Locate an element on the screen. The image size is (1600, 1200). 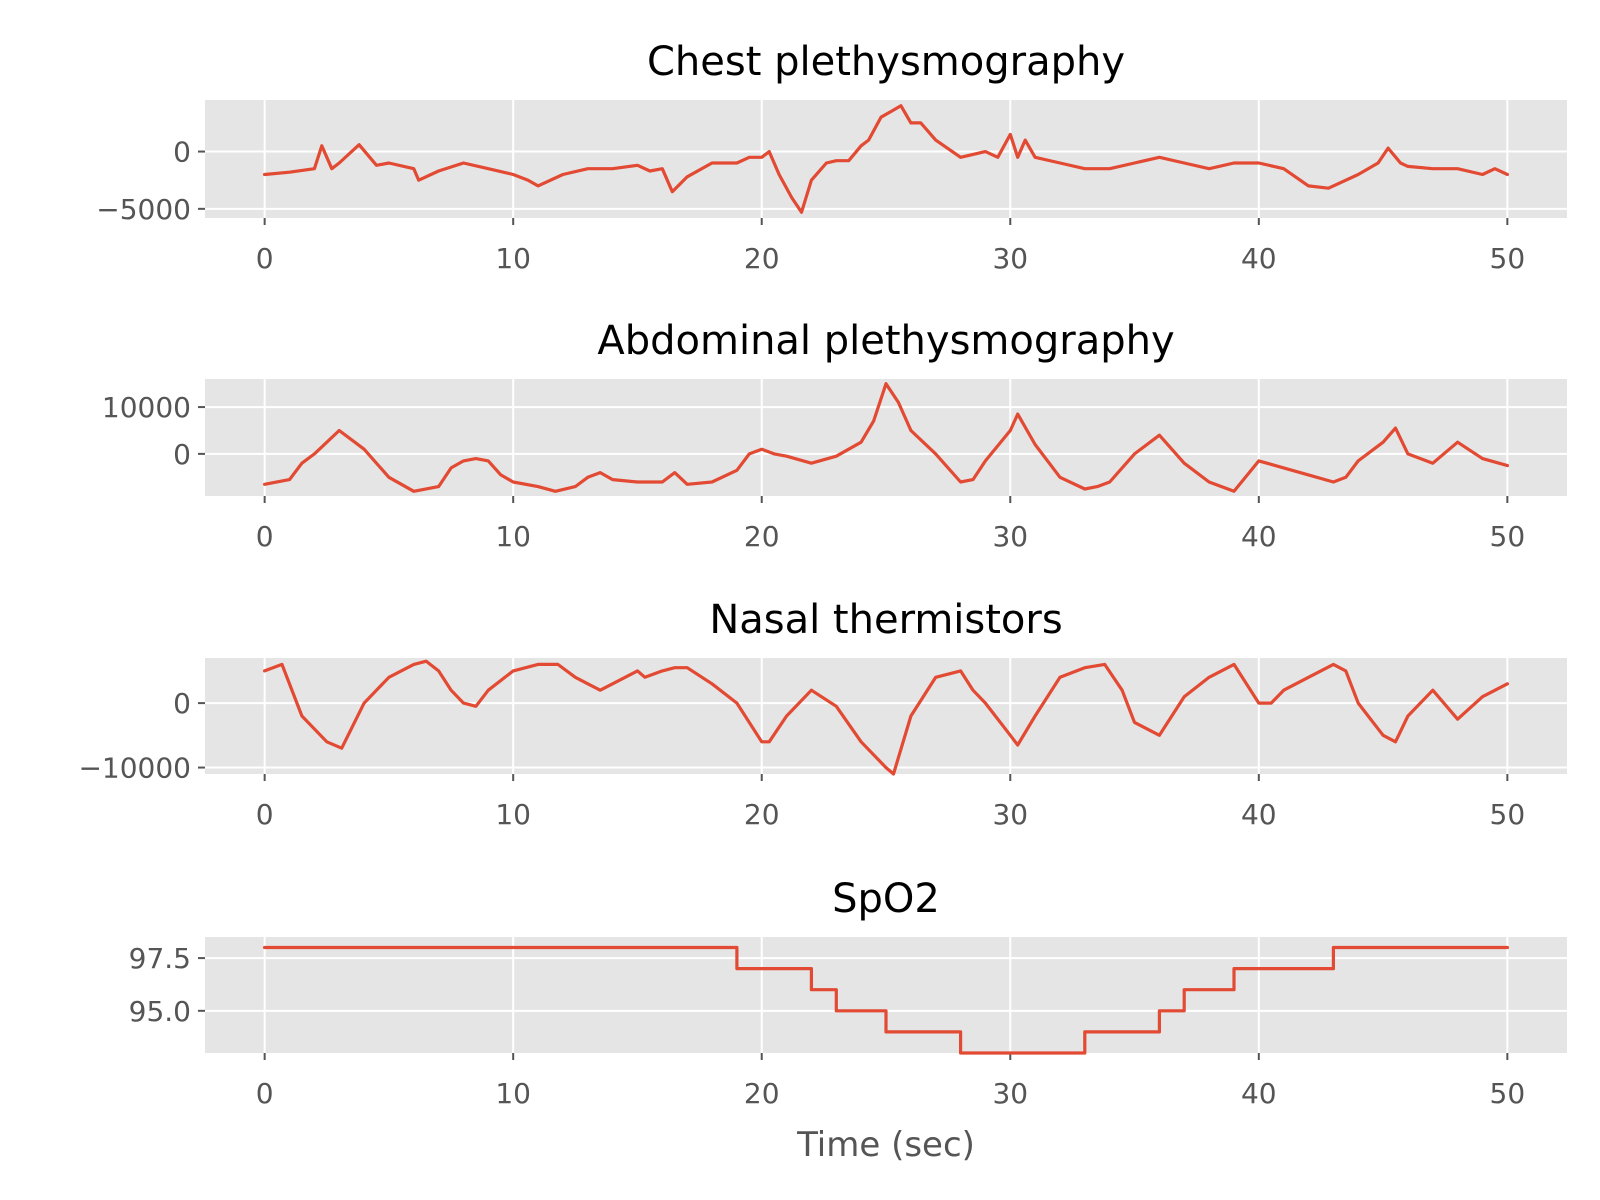
y-tick-label: −10000 is located at coordinates (134, 768).